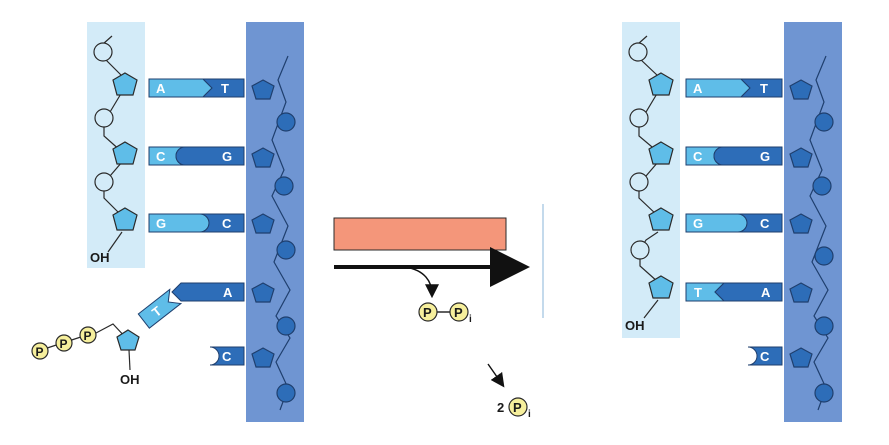 The width and height of the screenshot is (889, 445). Describe the element at coordinates (421, 282) in the screenshot. I see `ppi-release-arrow` at that location.